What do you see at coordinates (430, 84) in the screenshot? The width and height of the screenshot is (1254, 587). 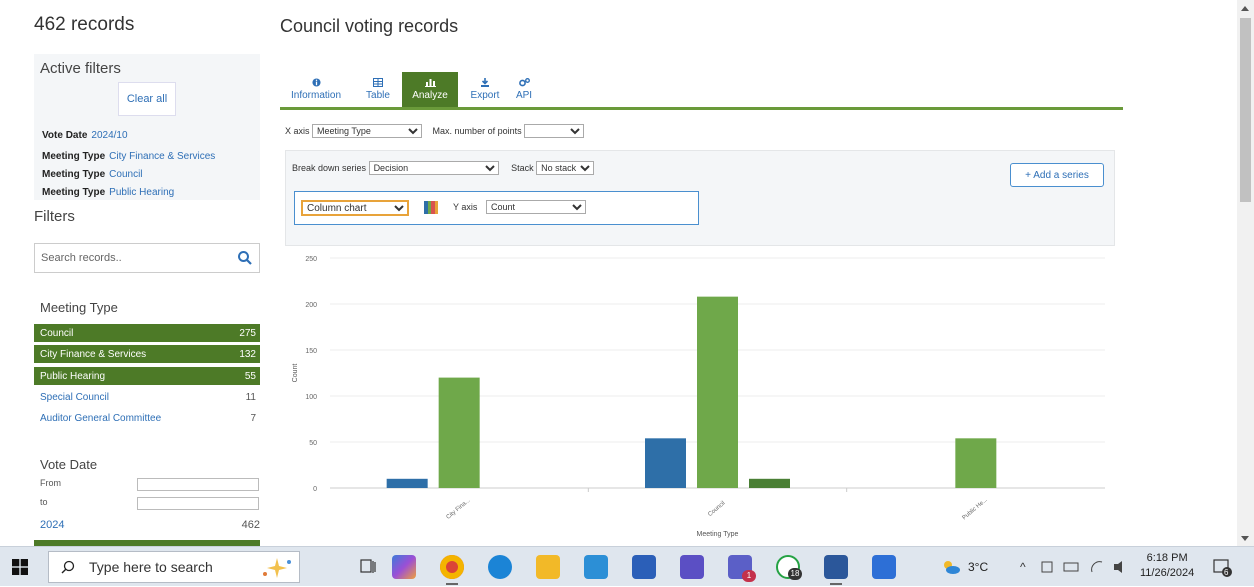 I see `chart-icon` at bounding box center [430, 84].